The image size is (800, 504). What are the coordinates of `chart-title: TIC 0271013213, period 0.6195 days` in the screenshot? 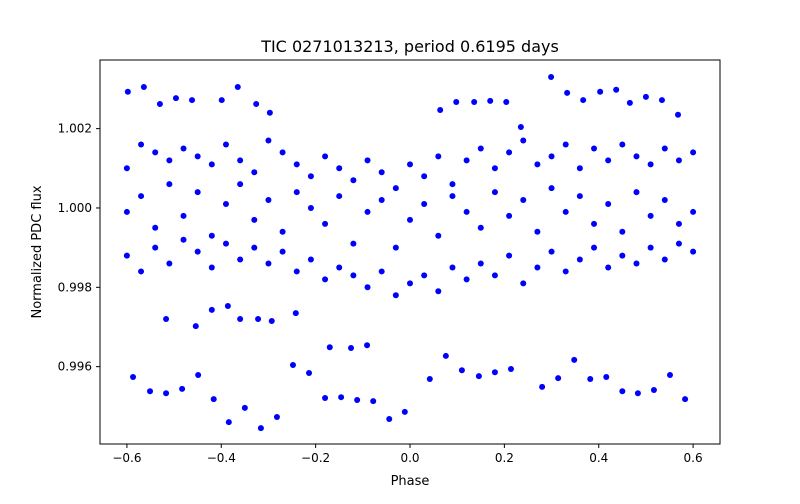 It's located at (409, 46).